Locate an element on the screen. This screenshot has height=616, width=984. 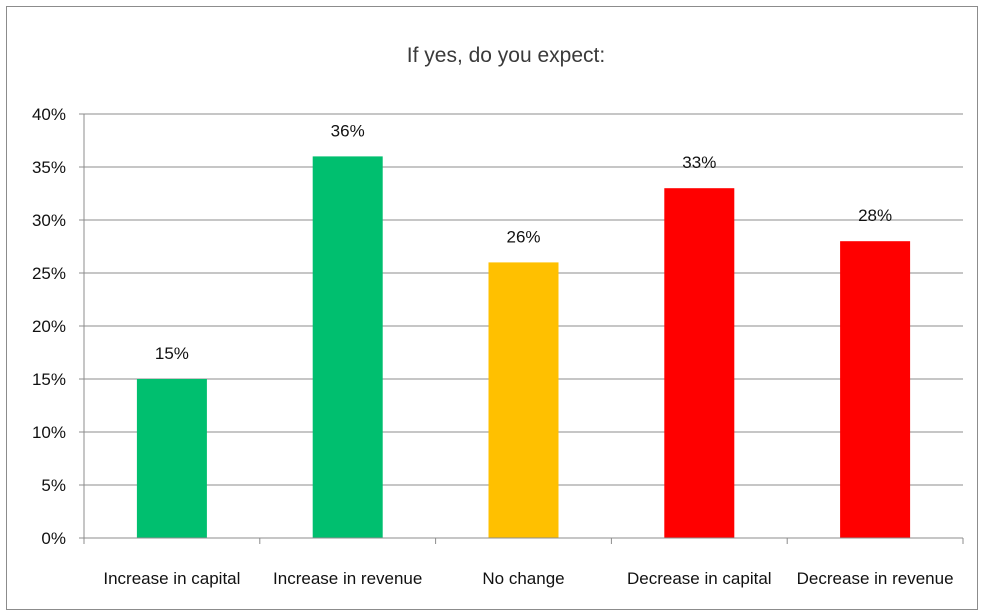
y-tick-label: 25% is located at coordinates (49, 273).